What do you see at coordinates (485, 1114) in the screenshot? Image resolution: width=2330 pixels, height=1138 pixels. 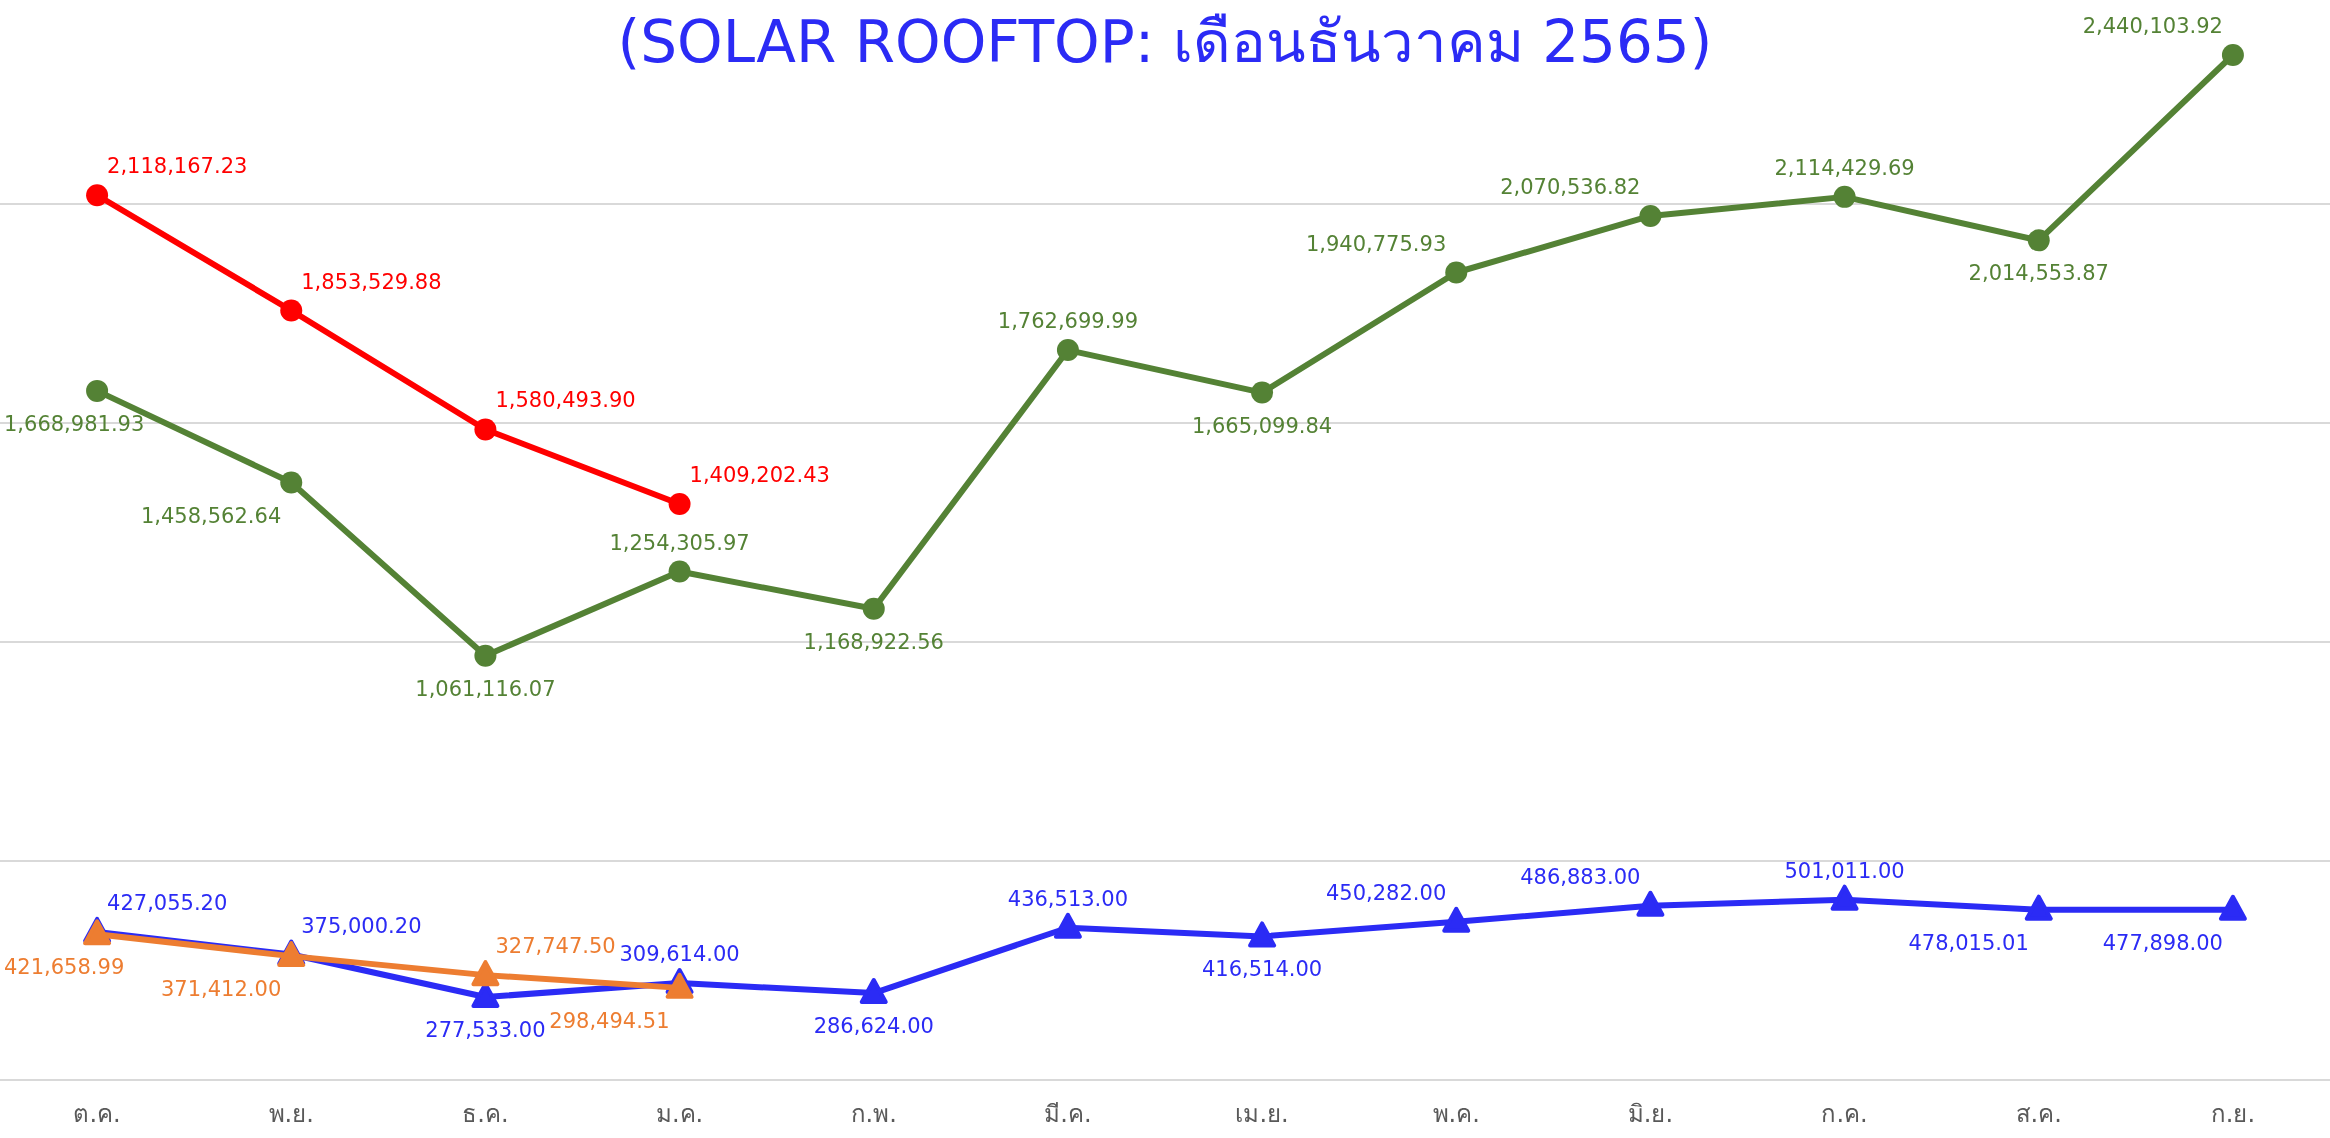 I see `x-tick-label: ธ.ค.` at bounding box center [485, 1114].